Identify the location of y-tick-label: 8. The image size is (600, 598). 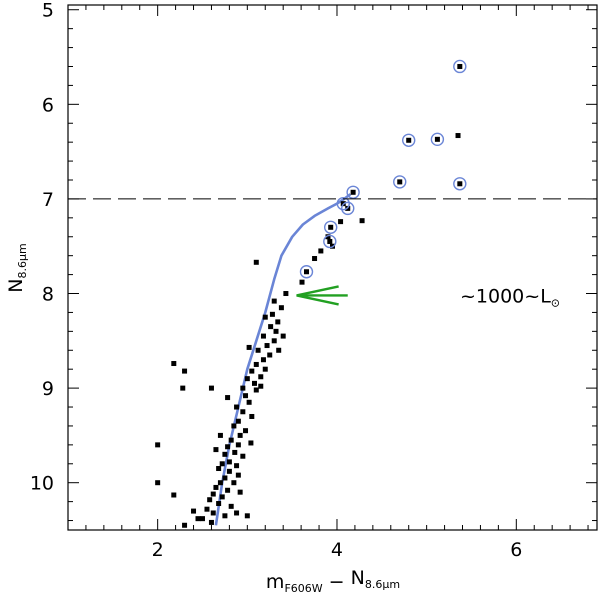
(48, 295).